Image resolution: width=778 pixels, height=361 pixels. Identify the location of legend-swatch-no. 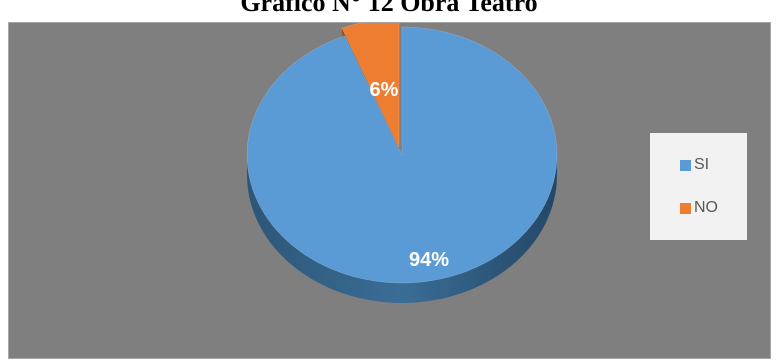
(685, 208).